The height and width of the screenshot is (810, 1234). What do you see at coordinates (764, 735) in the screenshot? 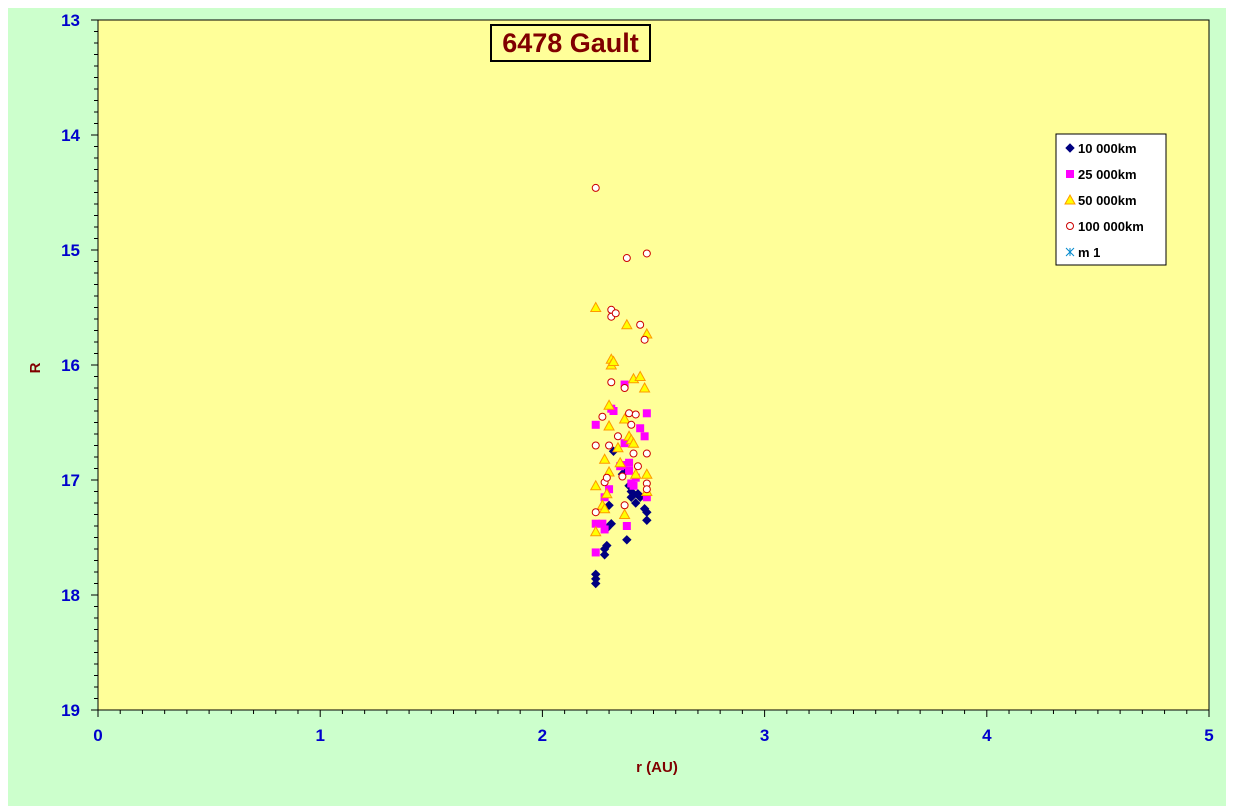
I see `x-tick-label: 3` at bounding box center [764, 735].